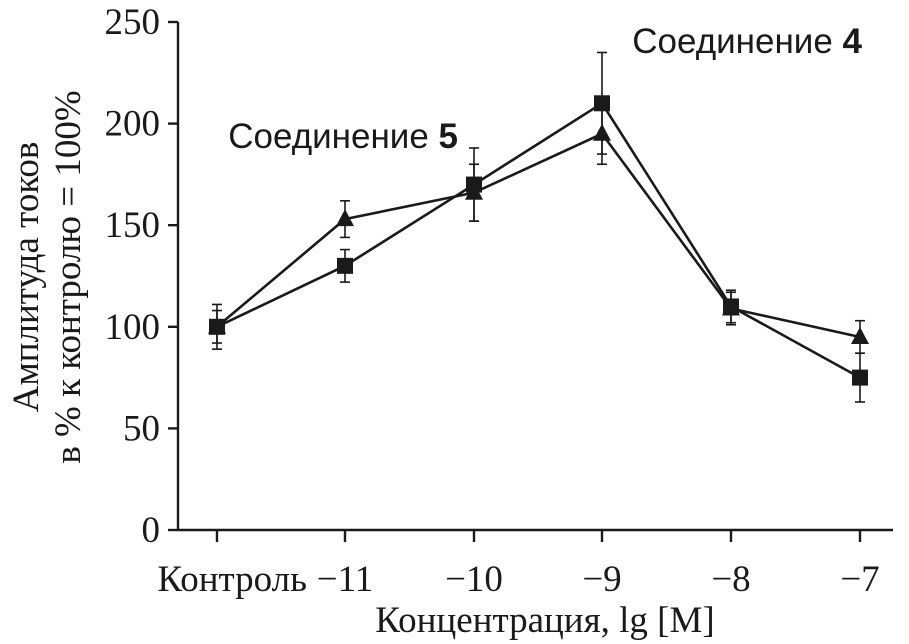  What do you see at coordinates (544, 620) in the screenshot?
I see `x-axis-title: Концентрация, lg [M]` at bounding box center [544, 620].